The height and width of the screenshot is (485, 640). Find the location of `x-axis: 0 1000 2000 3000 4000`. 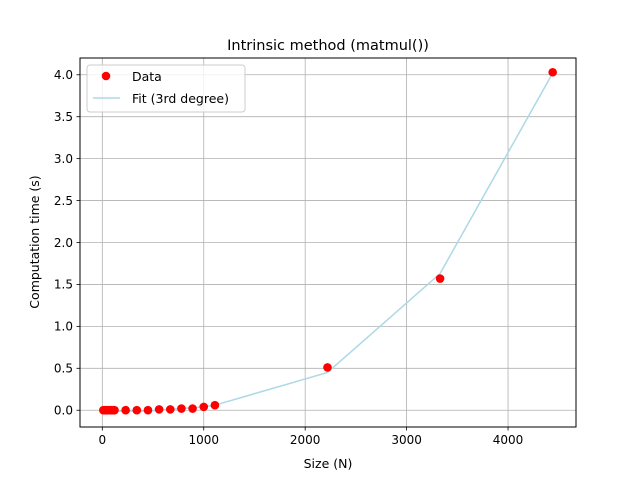

x-axis: 0 1000 2000 3000 4000 is located at coordinates (310, 437).